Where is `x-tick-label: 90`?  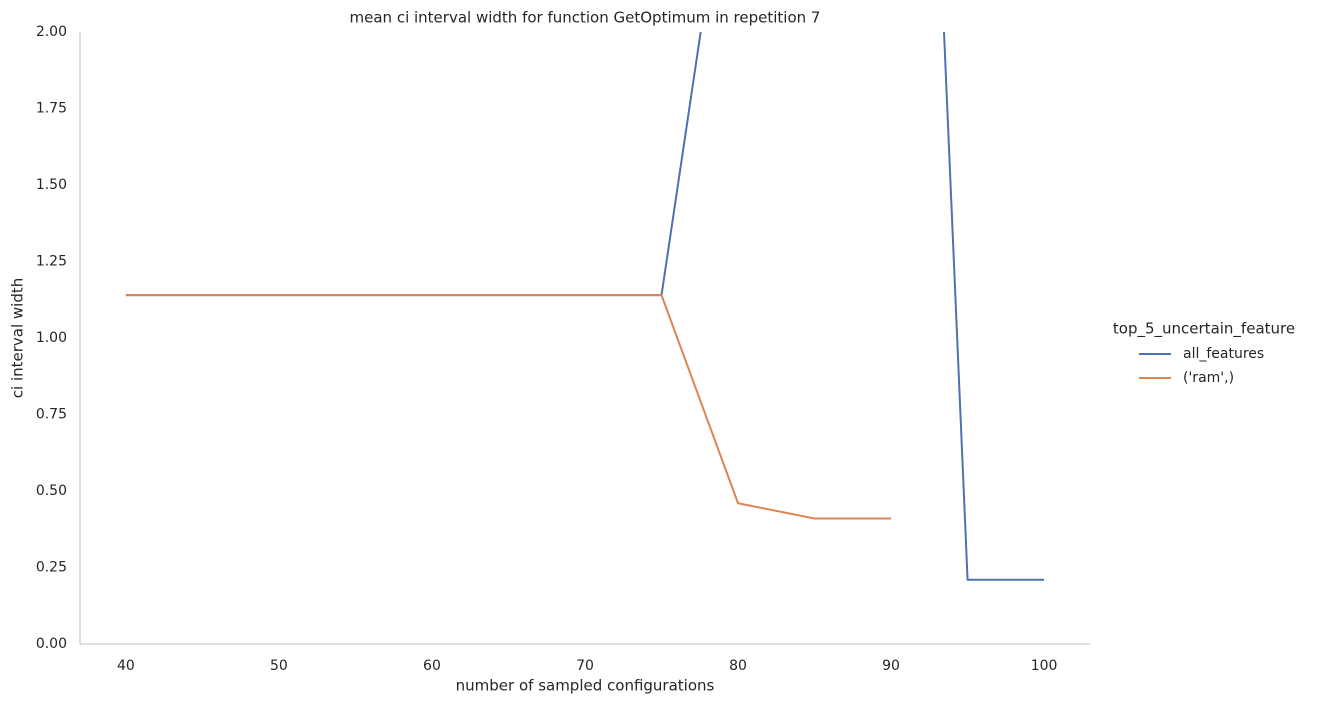 x-tick-label: 90 is located at coordinates (891, 666).